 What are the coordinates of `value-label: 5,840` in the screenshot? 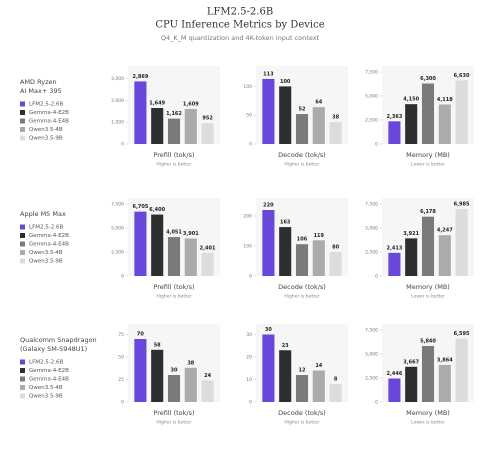 It's located at (428, 341).